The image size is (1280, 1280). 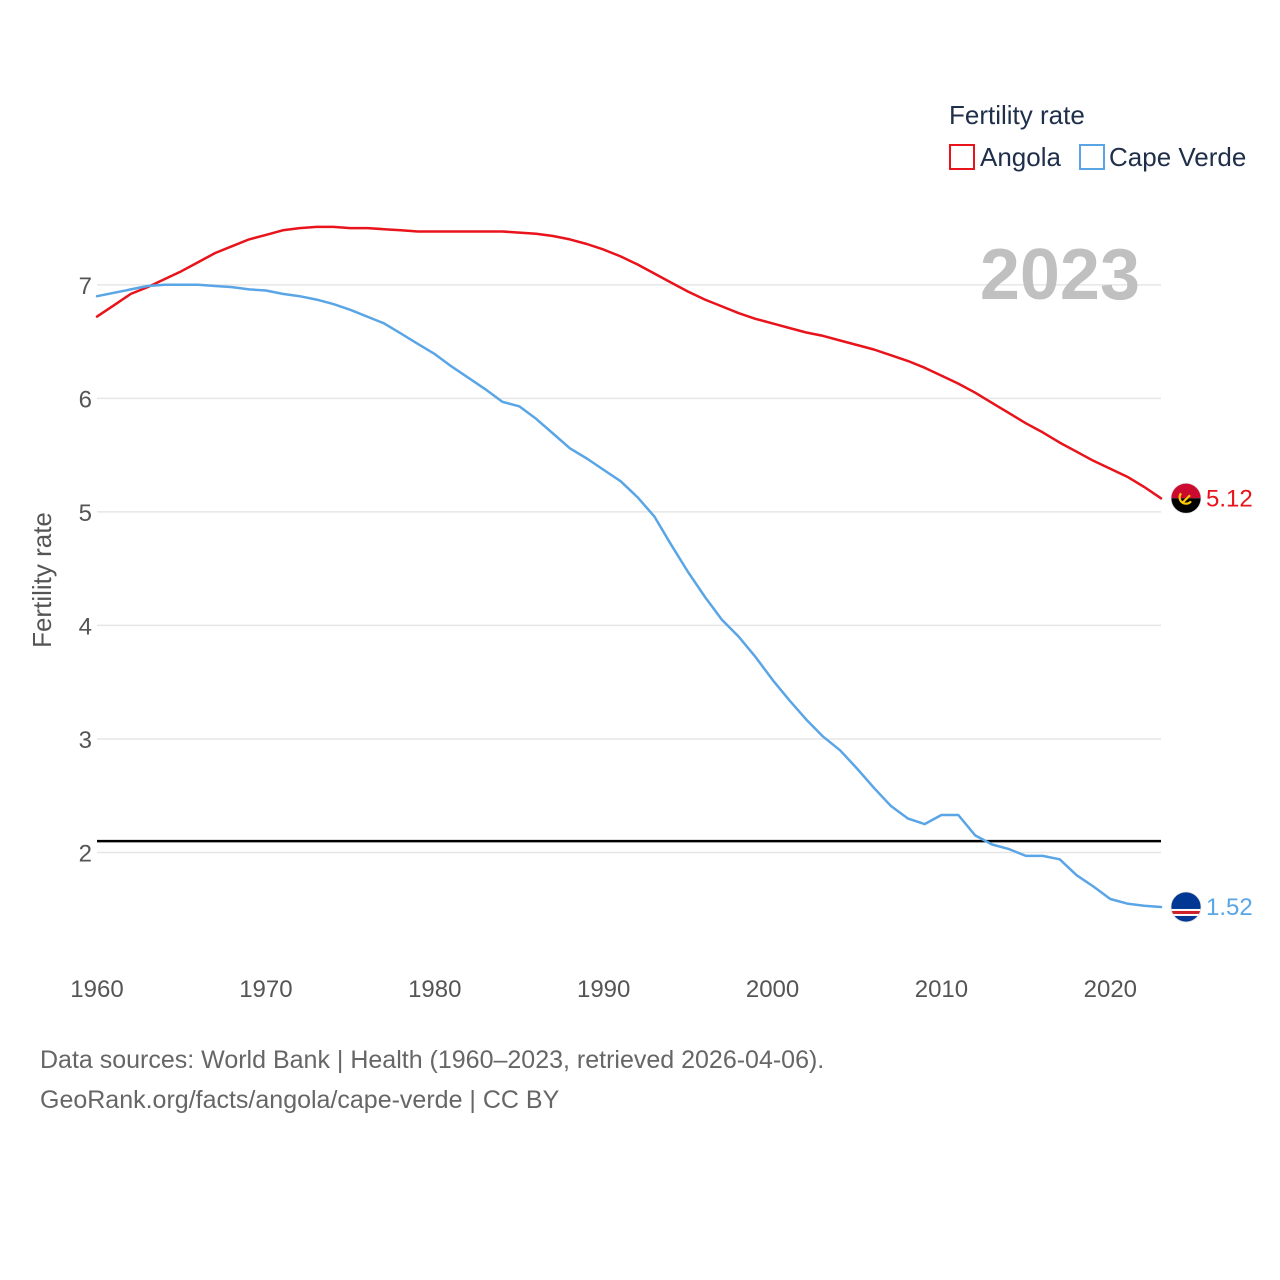 What do you see at coordinates (1177, 157) in the screenshot?
I see `legend-label-cape-verde: Cape Verde` at bounding box center [1177, 157].